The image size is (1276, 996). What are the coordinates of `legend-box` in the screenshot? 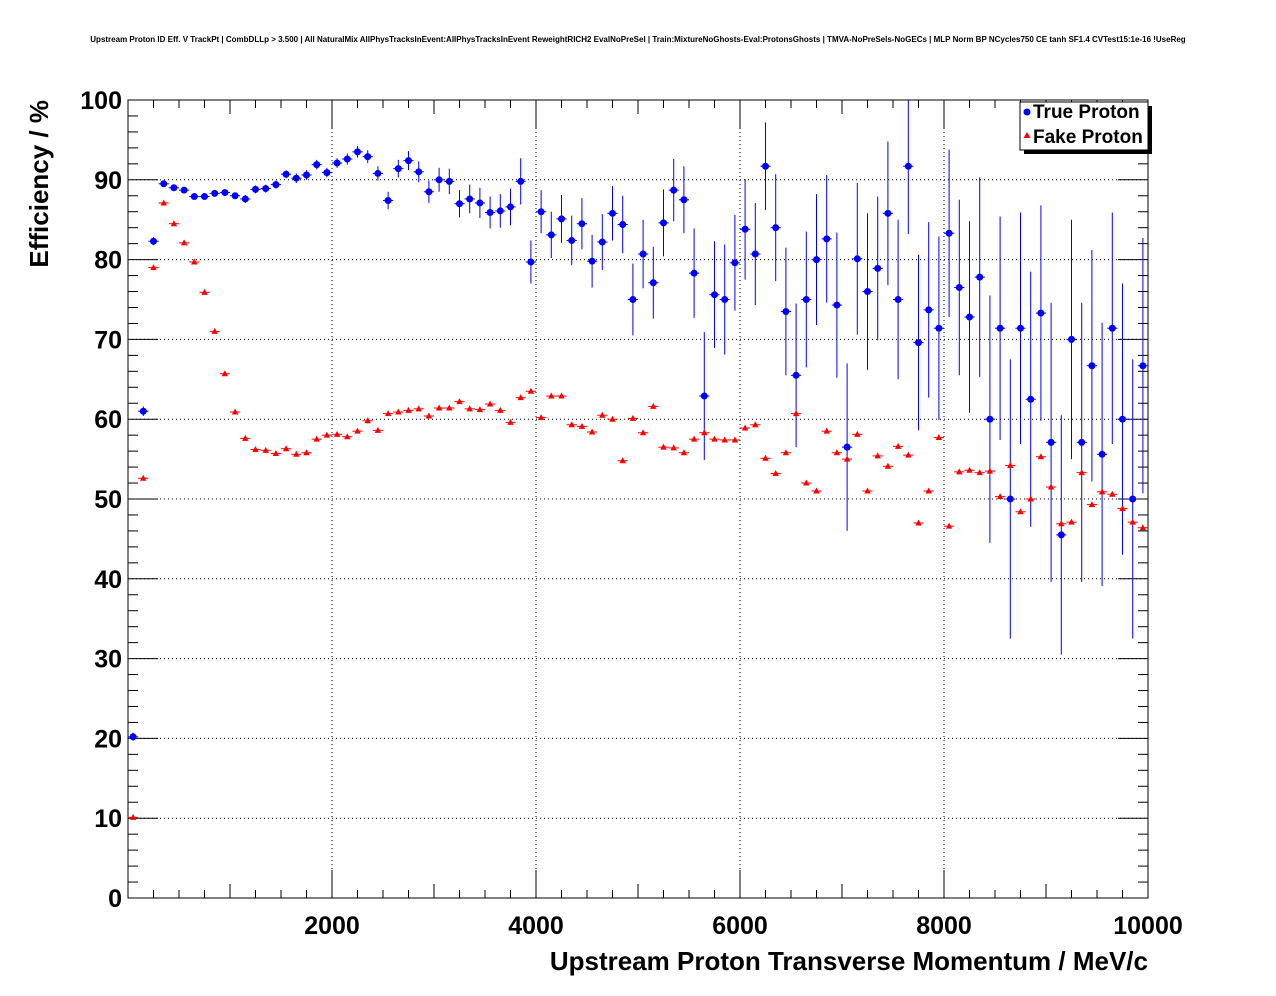 It's located at (1084, 126).